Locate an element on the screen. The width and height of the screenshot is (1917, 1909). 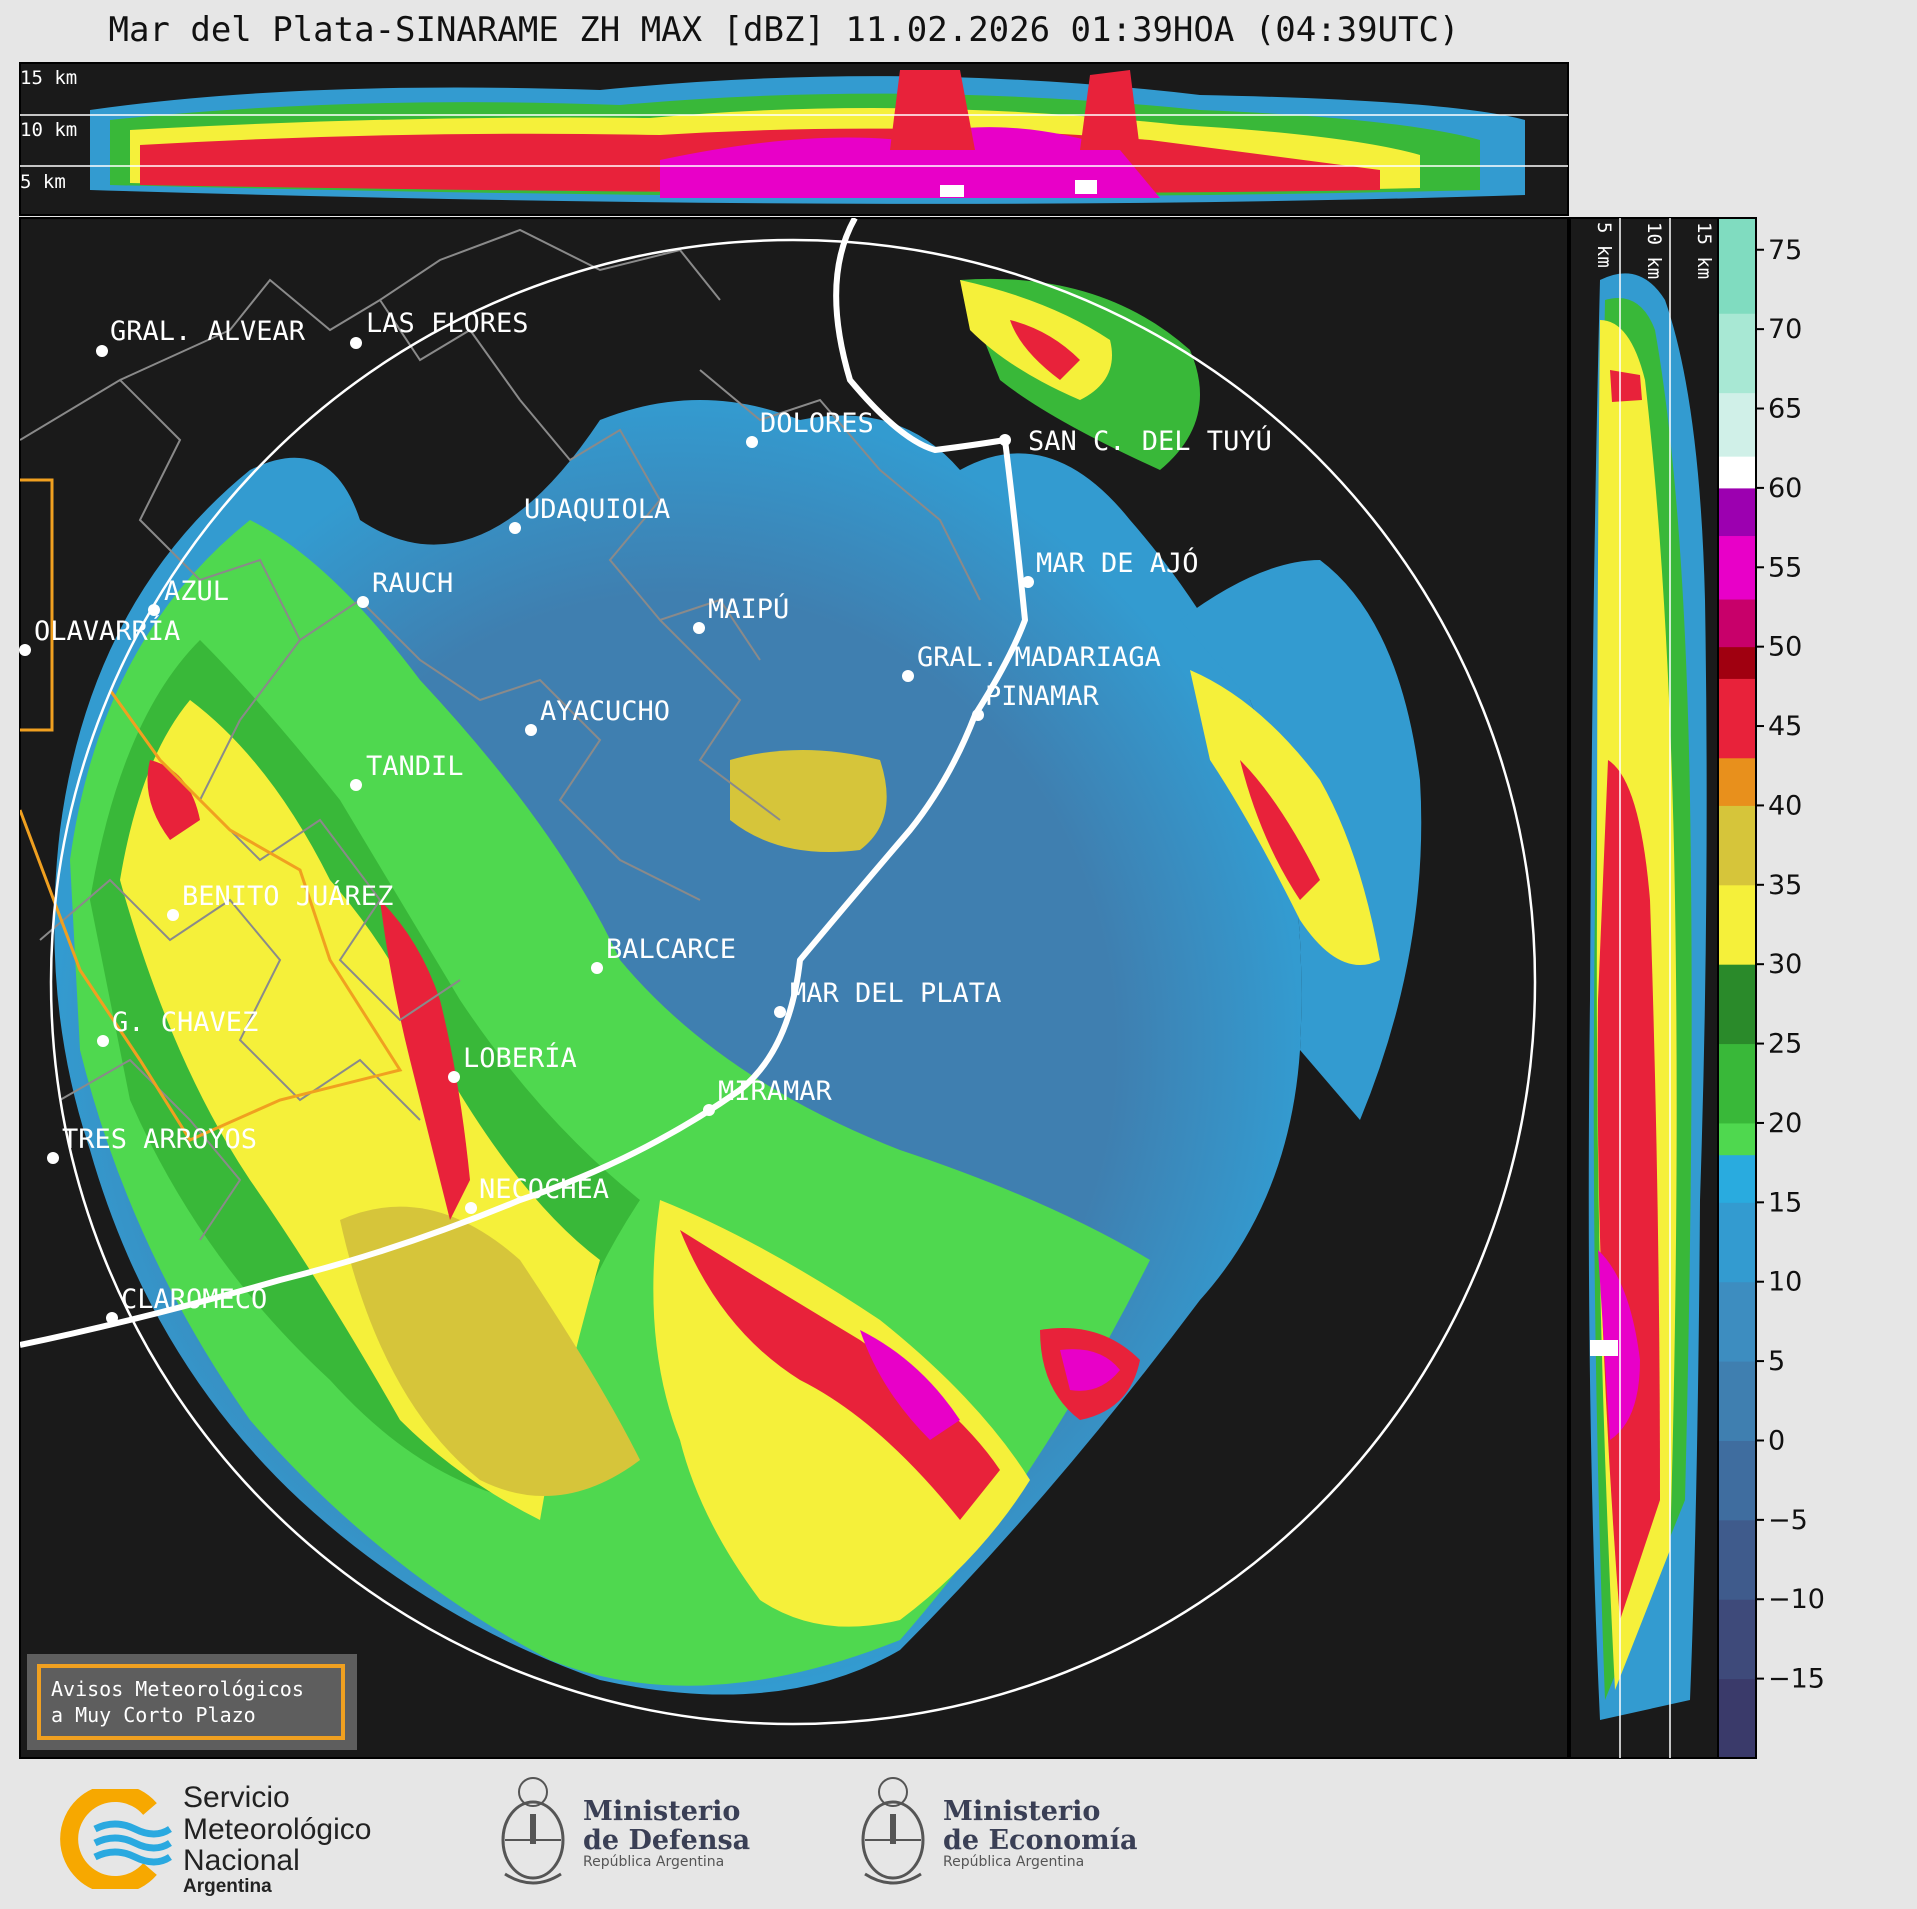
city-label: MAIPÚ is located at coordinates (748, 609).